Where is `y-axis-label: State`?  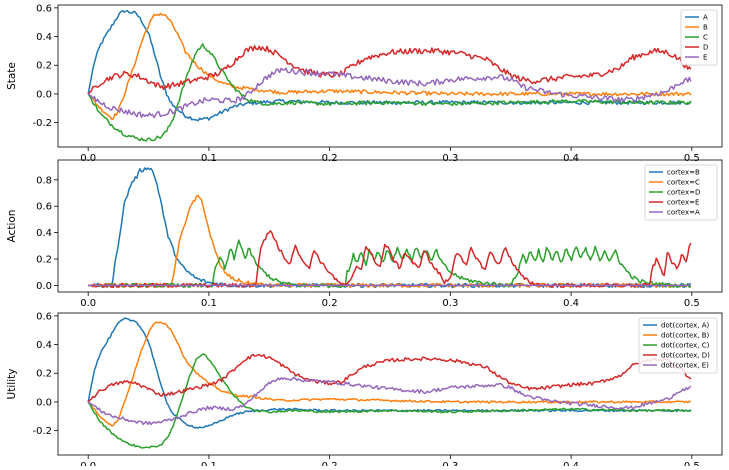
y-axis-label: State is located at coordinates (12, 76).